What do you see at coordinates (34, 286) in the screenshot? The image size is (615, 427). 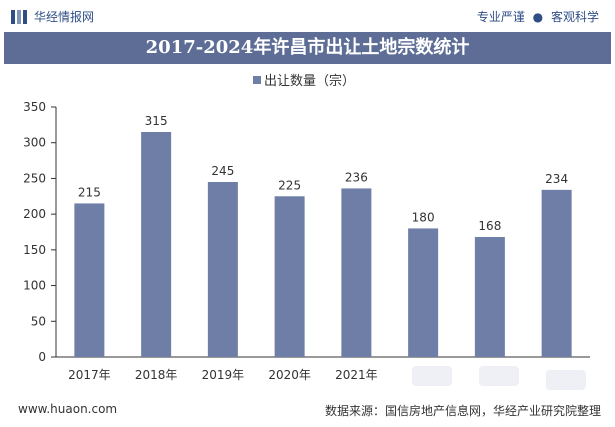 I see `y-tick-label: 100` at bounding box center [34, 286].